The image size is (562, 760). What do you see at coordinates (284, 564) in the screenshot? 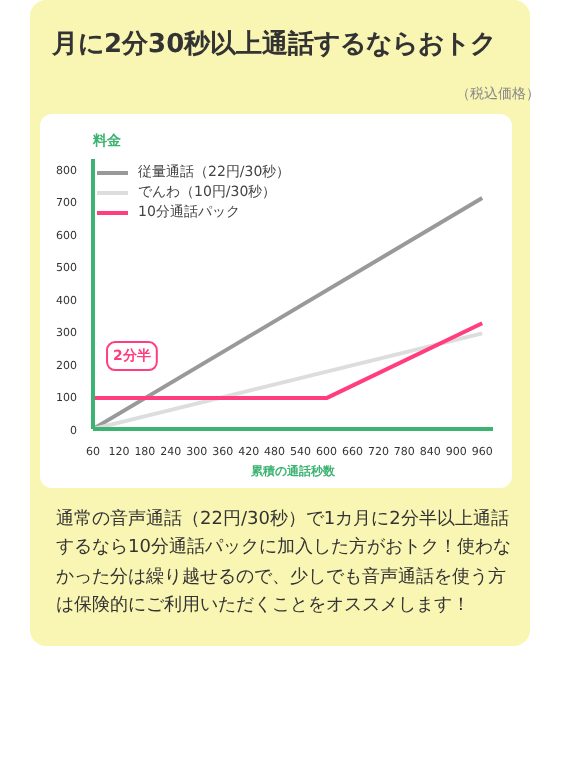
I see `text: 通常の音声通話（22円/30秒）で1カ月に2分半以上通話するなら10分通話パックに加入した方がおトク！使わなかった分は繰り越せるので、少しでも音声通話を使う方は保険的にご利用いただくことをオススメします！` at bounding box center [284, 564].